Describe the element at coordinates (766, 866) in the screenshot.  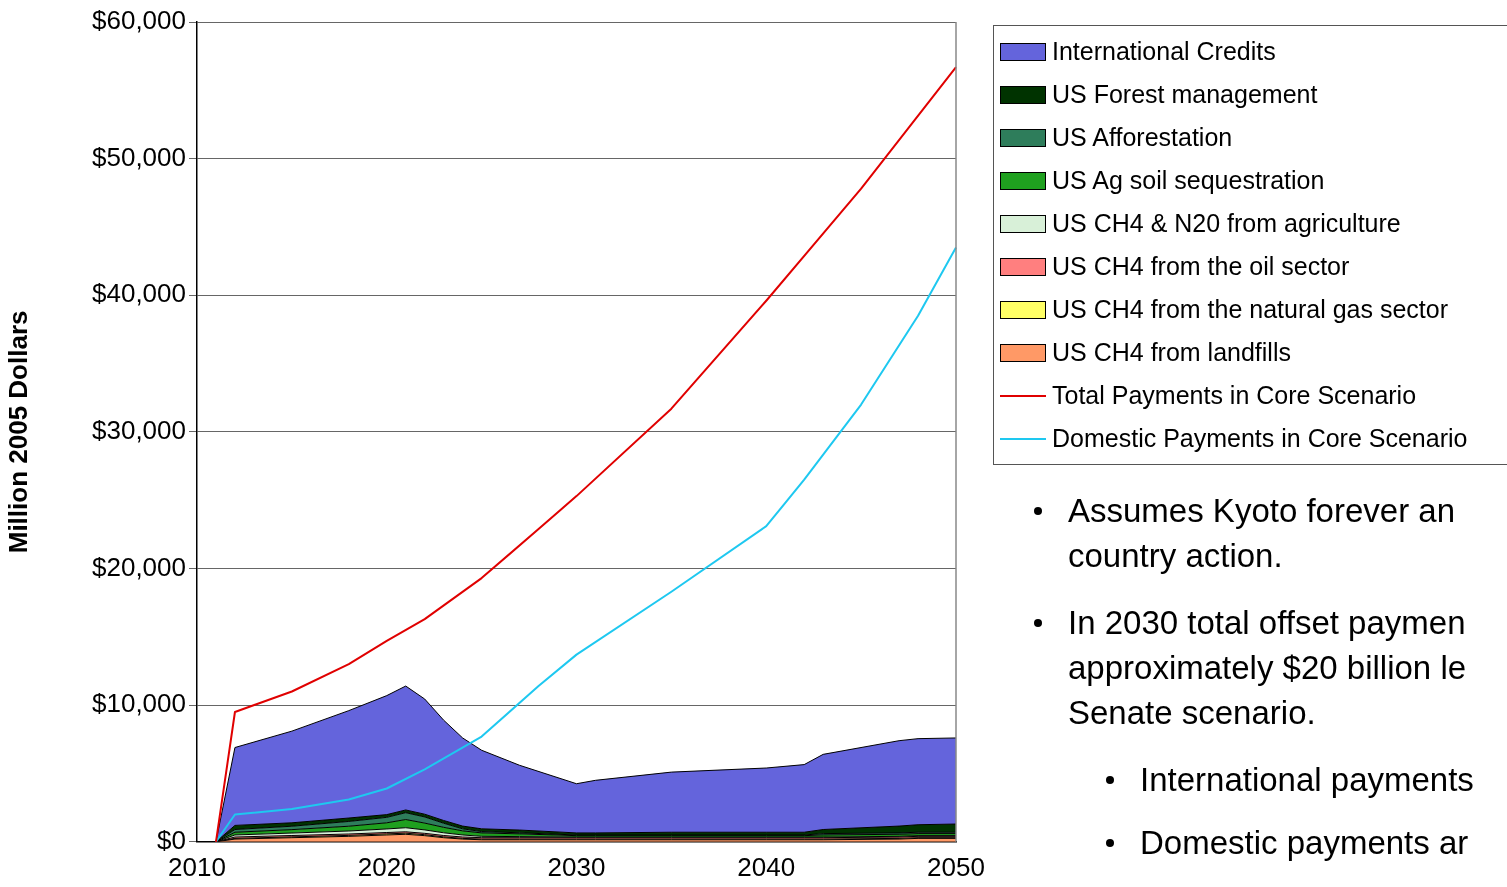
I see `x-tick-label: 2040` at that location.